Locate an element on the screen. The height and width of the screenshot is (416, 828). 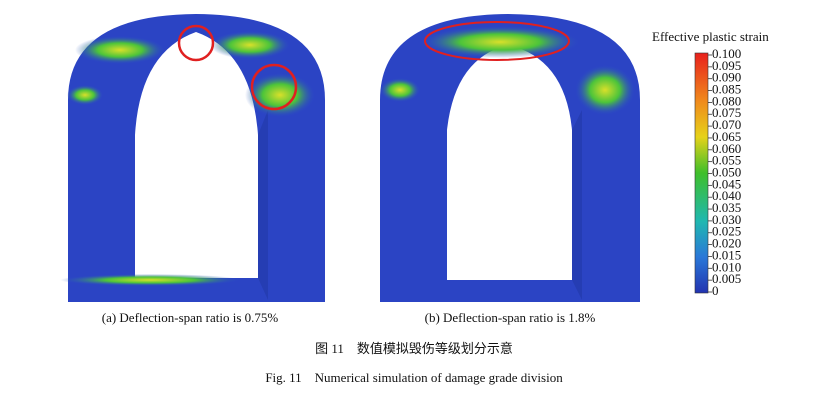
colorbar-label: 0.100 is located at coordinates (726, 53).